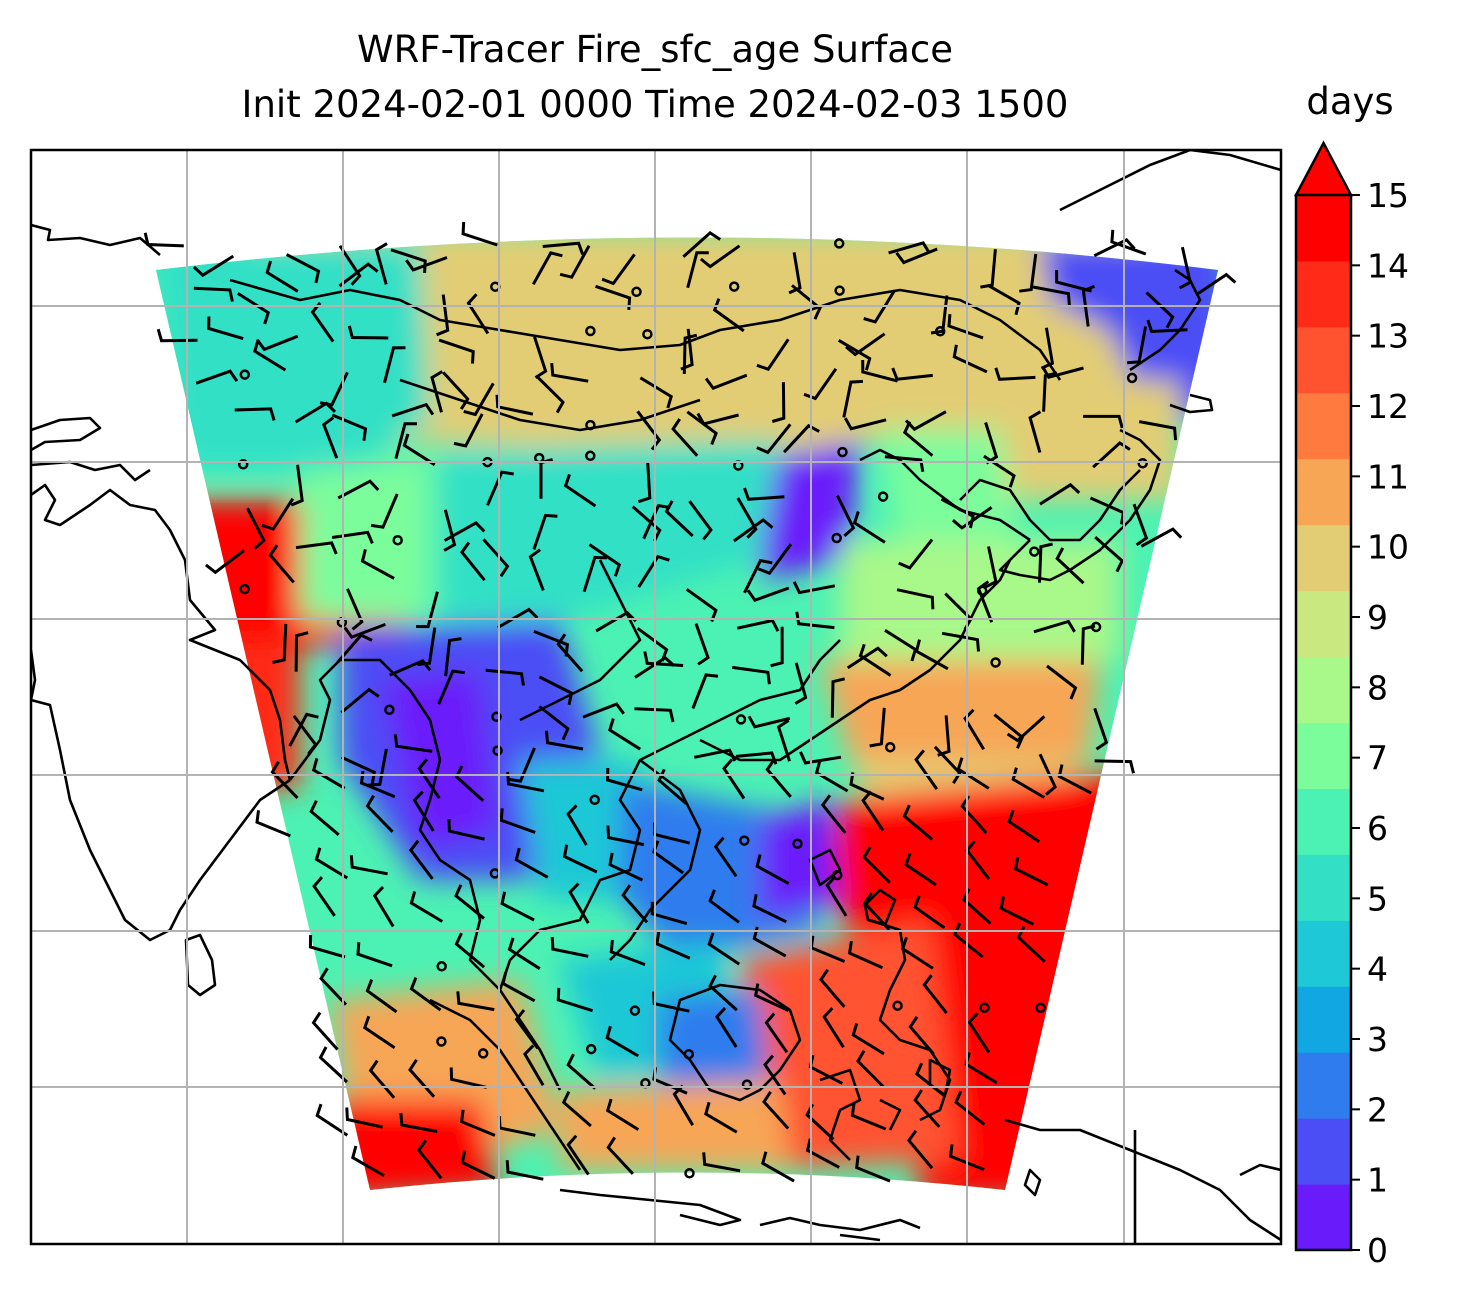  I want to click on coast-burma, so click(490, 925).